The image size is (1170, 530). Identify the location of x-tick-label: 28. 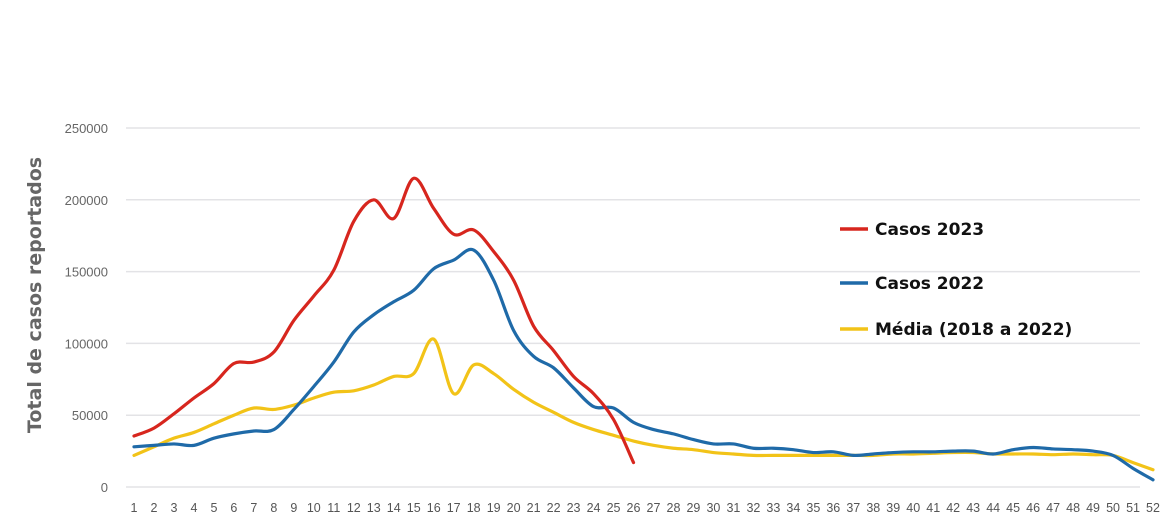
(674, 508).